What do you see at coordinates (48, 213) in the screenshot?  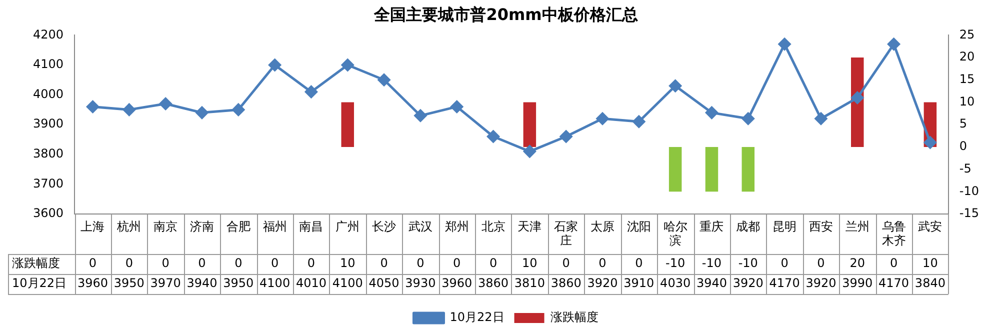 I see `y-tick-label: 3600` at bounding box center [48, 213].